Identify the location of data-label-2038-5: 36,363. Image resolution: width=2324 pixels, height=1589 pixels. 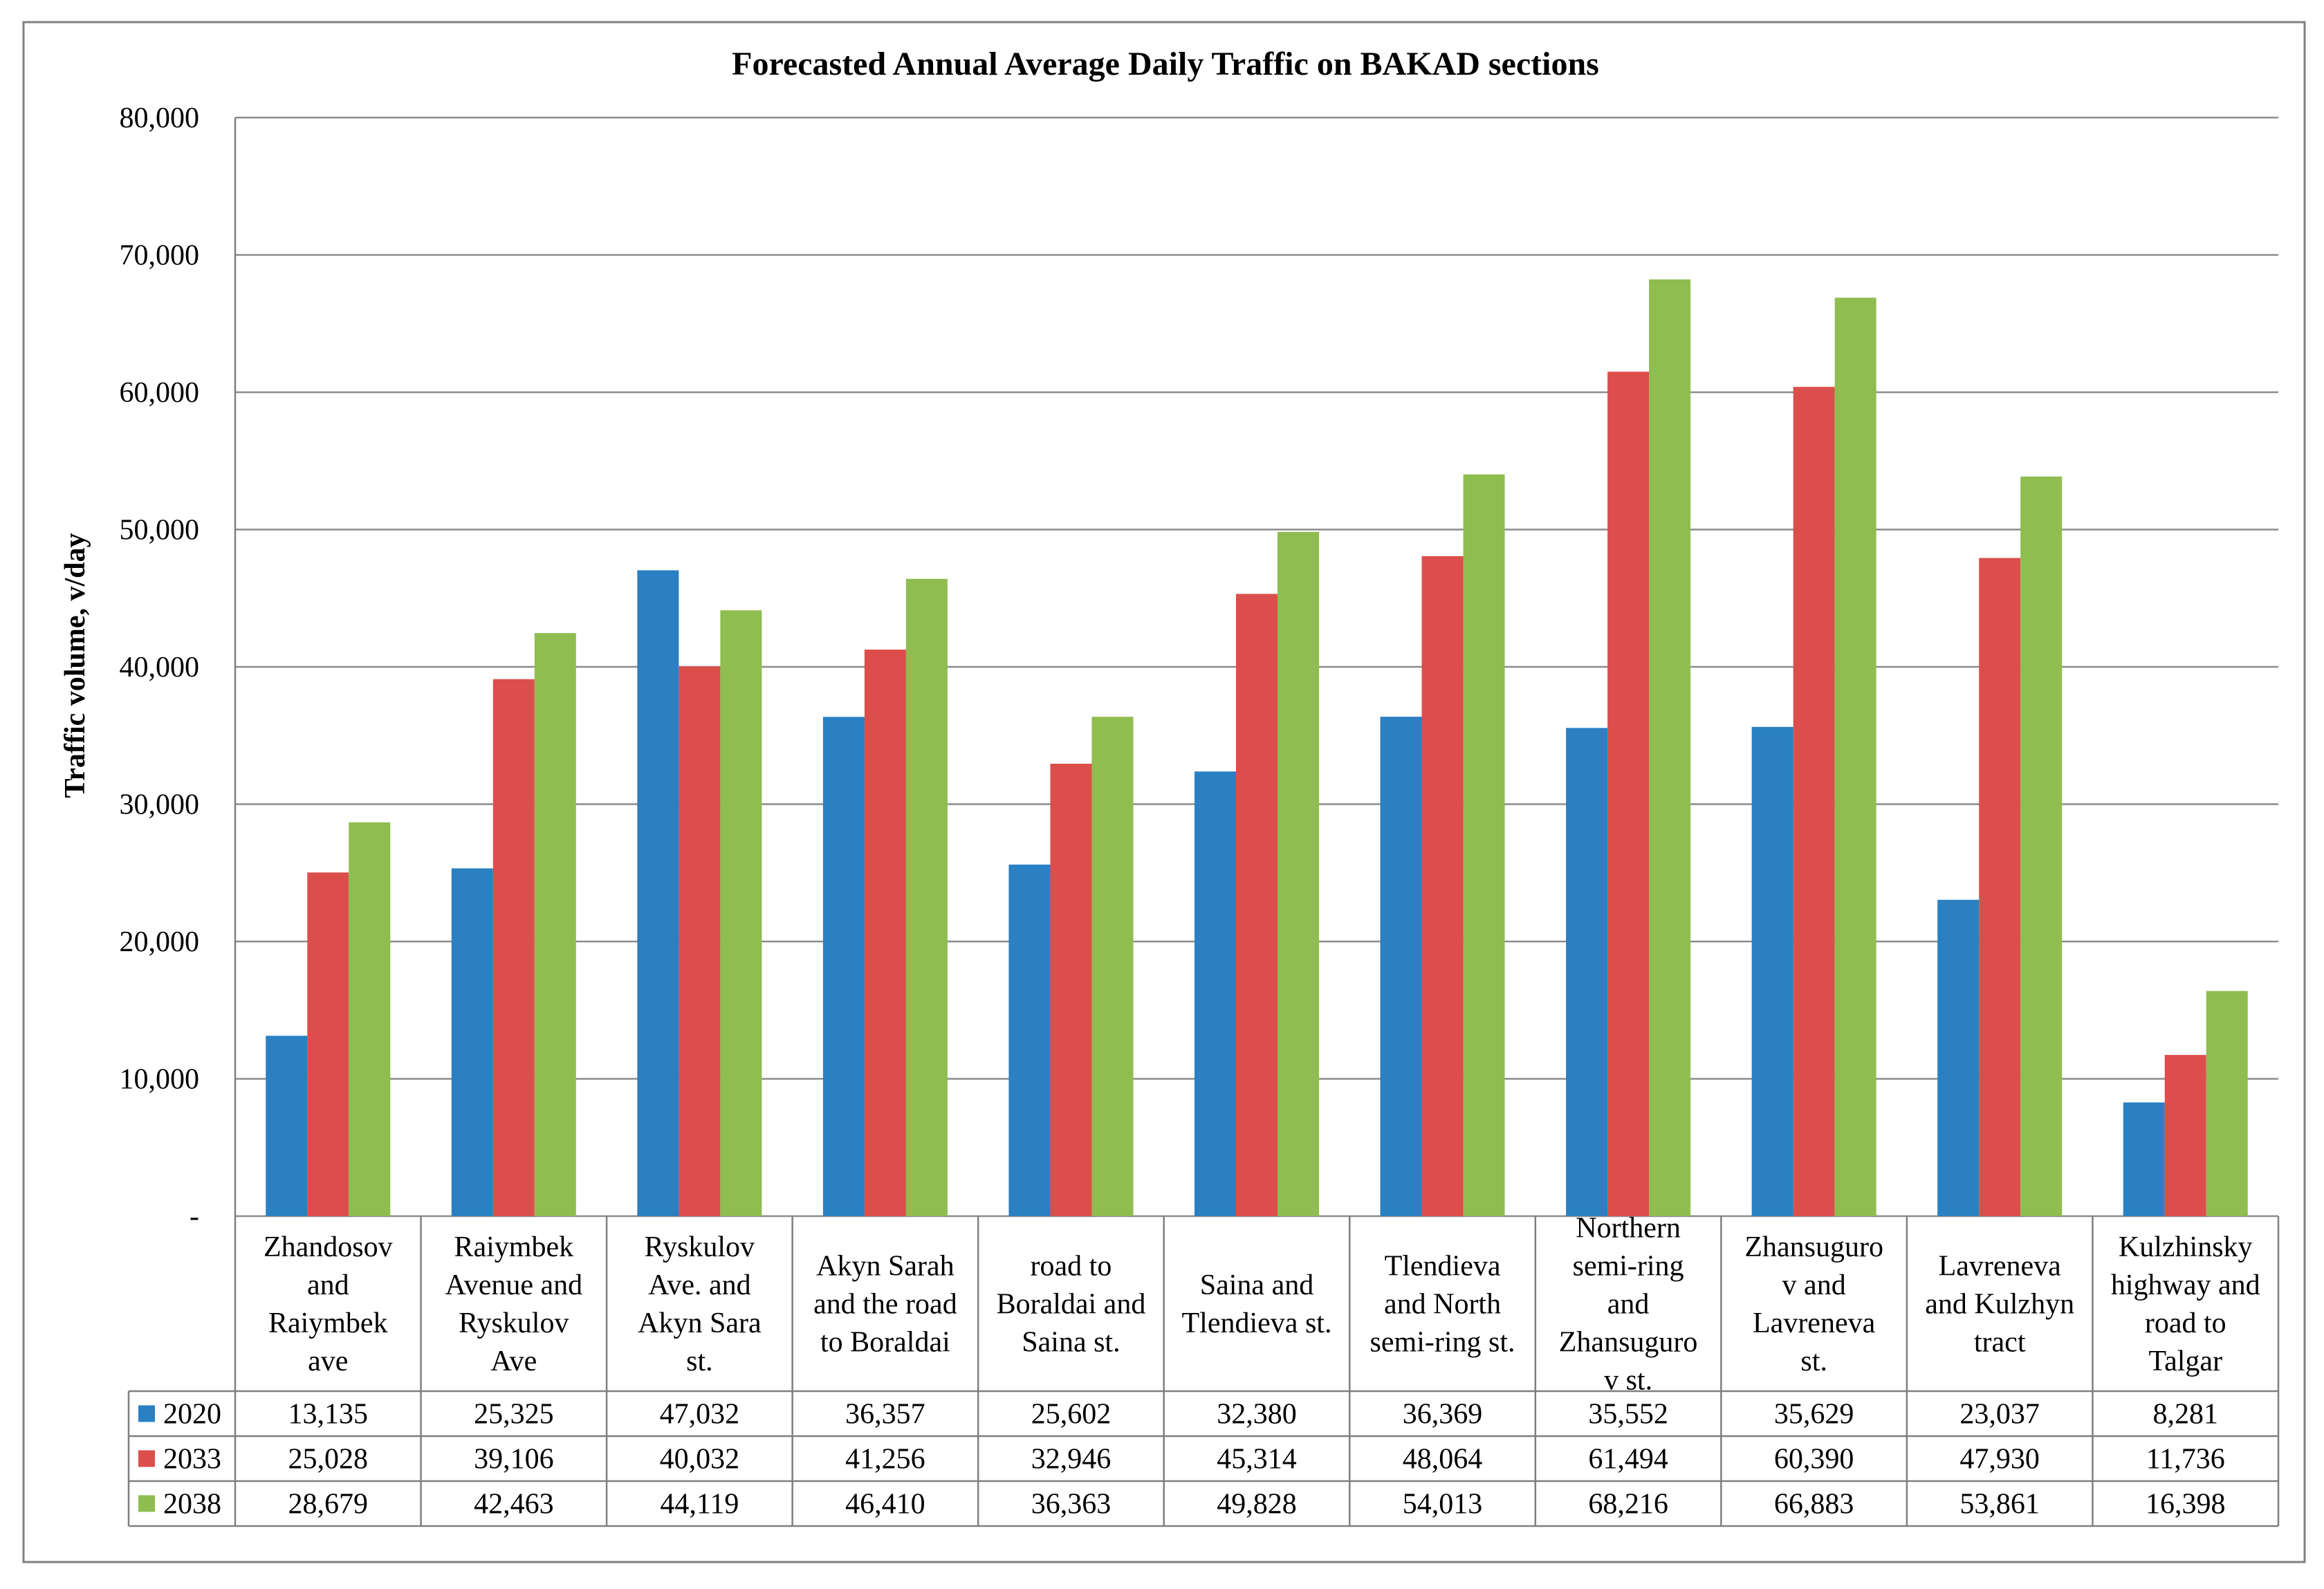
(1071, 1505).